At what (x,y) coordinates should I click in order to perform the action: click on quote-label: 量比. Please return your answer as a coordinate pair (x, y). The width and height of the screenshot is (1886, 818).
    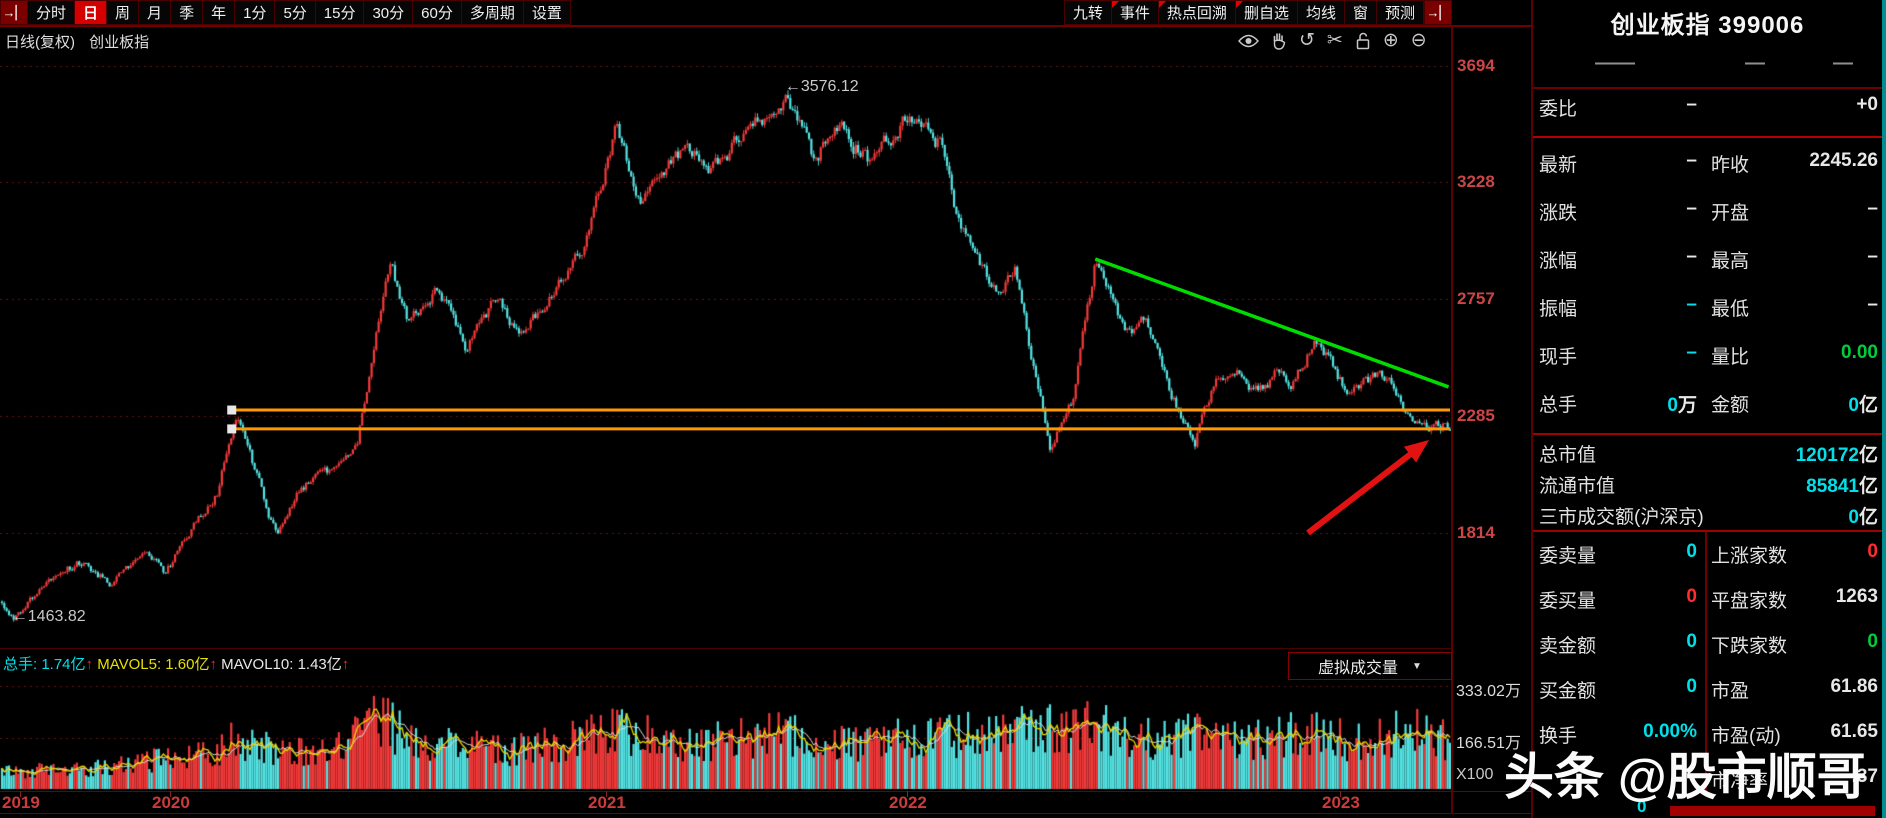
    Looking at the image, I should click on (1730, 357).